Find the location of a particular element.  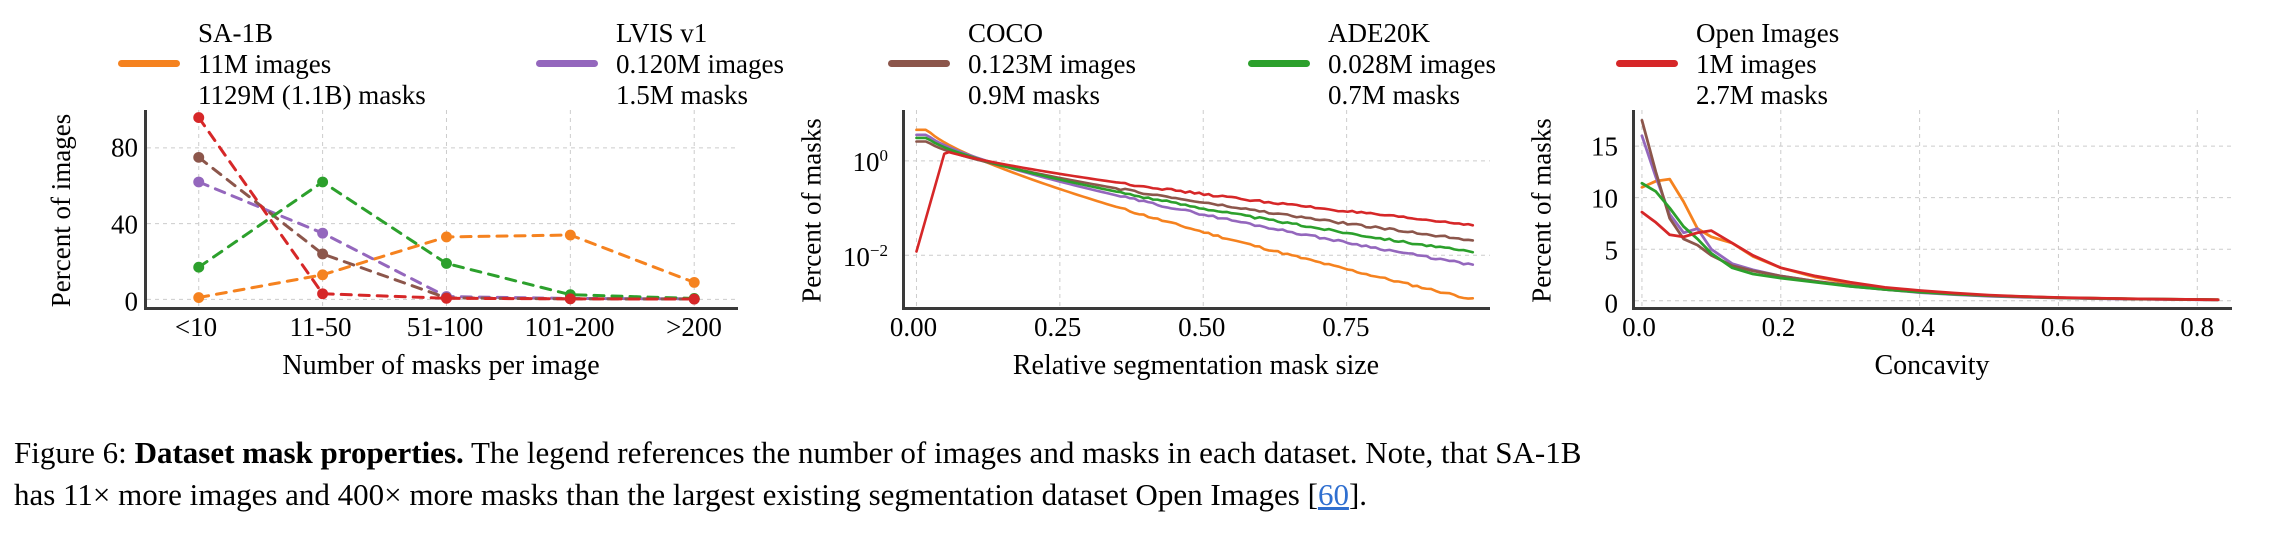

panel2-x-tick-labels: 0.0 0.2 0.4 0.6 0.8 is located at coordinates (1927, 330).